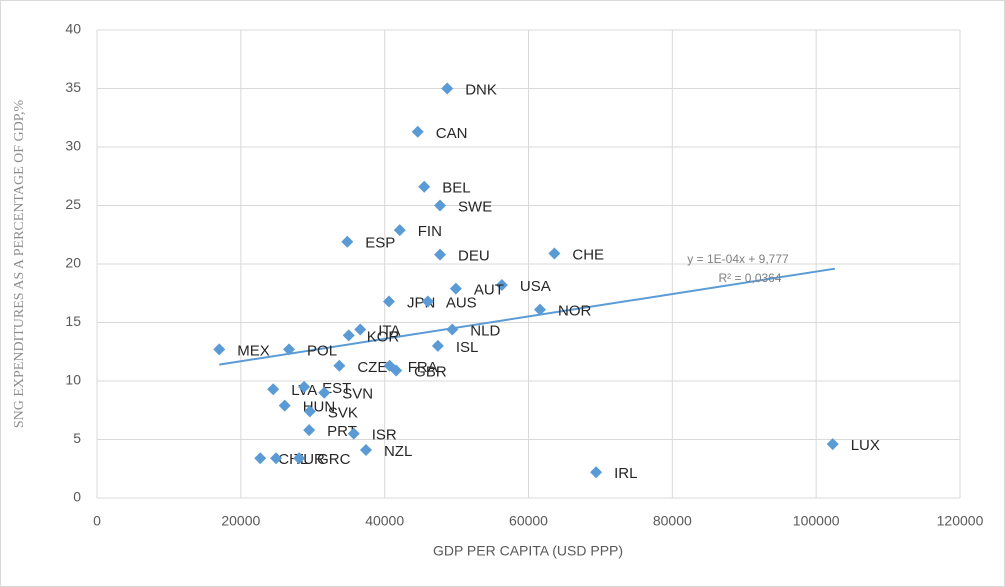 The width and height of the screenshot is (1005, 587). I want to click on point-label: FRA, so click(423, 367).